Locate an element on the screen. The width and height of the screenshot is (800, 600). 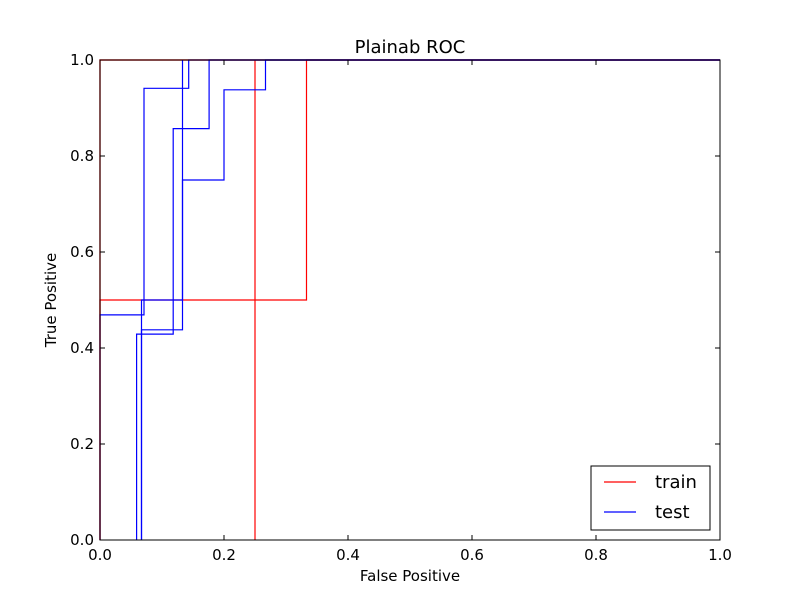
legend-label-train: train is located at coordinates (676, 482).